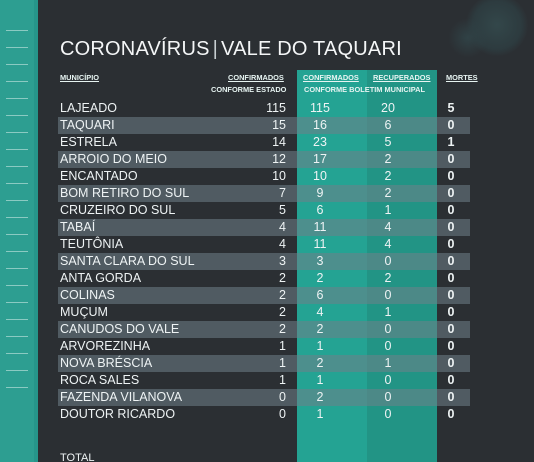 The width and height of the screenshot is (534, 462). What do you see at coordinates (101, 278) in the screenshot?
I see `municipio-cell: ANTA GORDA` at bounding box center [101, 278].